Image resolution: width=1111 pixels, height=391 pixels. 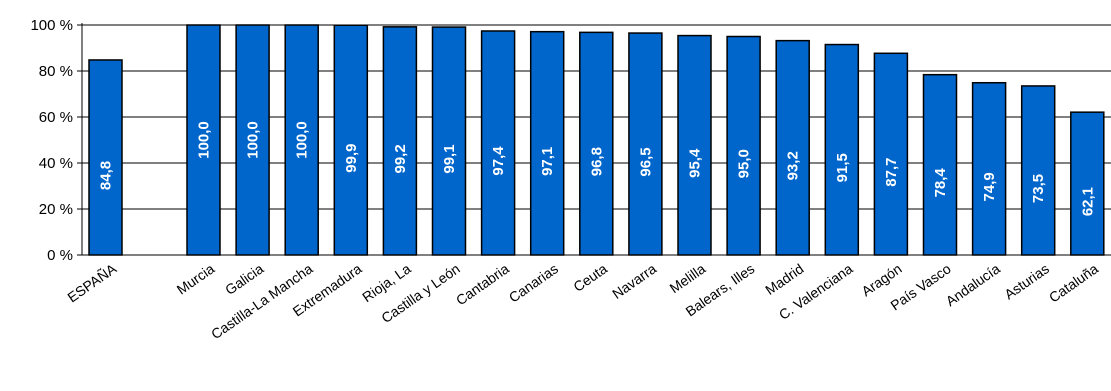 I want to click on y-axis: 0 % 20 % 40 % 60 % 80 % 100 %, so click(x=56, y=140).